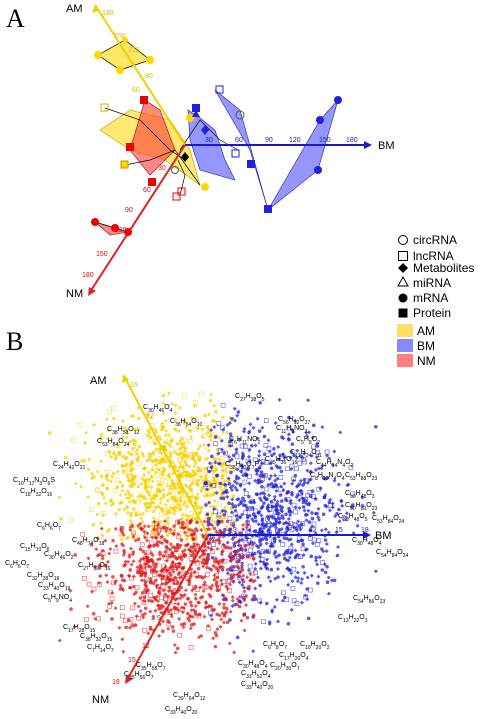  Describe the element at coordinates (108, 13) in the screenshot. I see `am-tick: 180` at that location.